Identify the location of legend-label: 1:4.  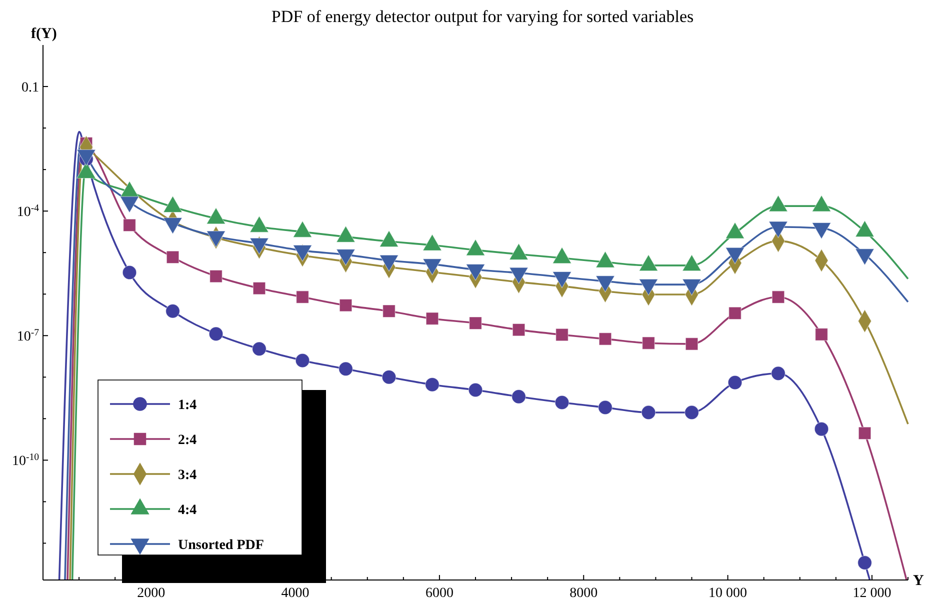
(187, 405).